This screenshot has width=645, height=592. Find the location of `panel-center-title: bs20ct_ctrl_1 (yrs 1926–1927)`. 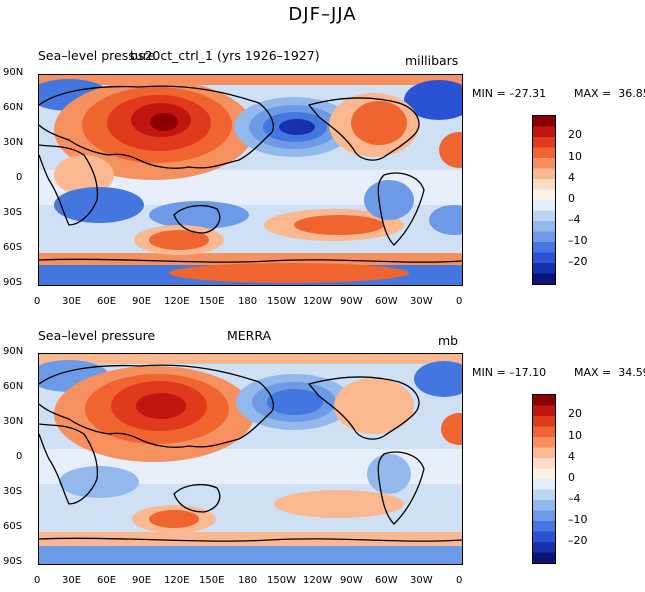

panel-center-title: bs20ct_ctrl_1 (yrs 1926–1927) is located at coordinates (225, 55).